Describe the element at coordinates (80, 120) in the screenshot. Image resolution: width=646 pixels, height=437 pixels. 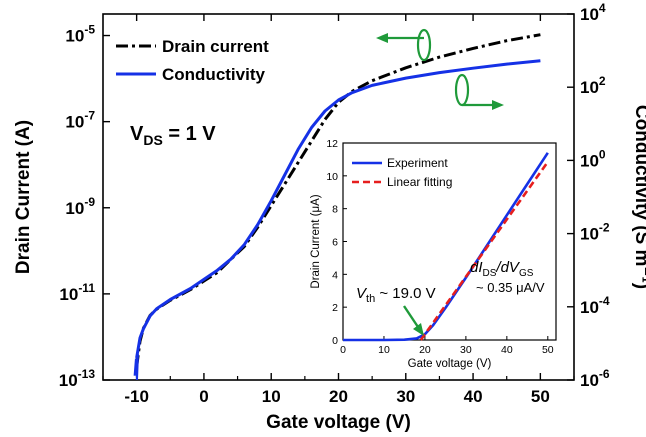
I see `left-y-tick-label: 10⁻⁷` at that location.